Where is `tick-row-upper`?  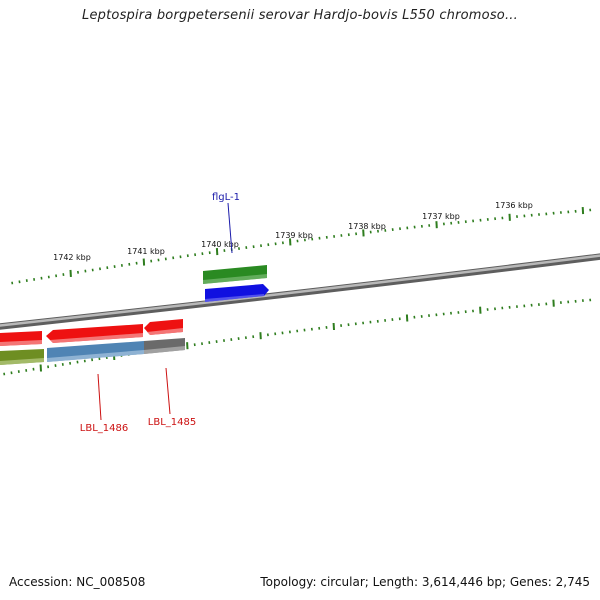 tick-row-upper is located at coordinates (301, 246).